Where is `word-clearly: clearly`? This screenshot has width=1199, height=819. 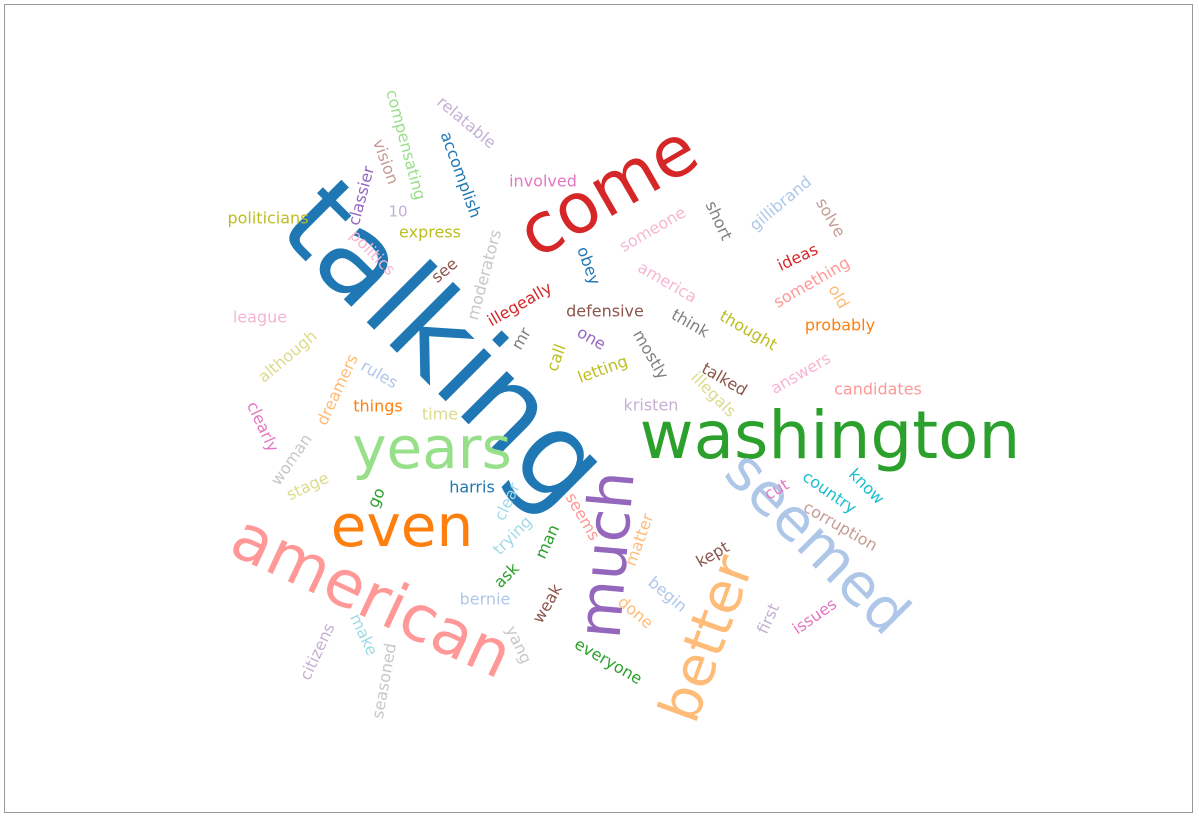
word-clearly: clearly is located at coordinates (263, 426).